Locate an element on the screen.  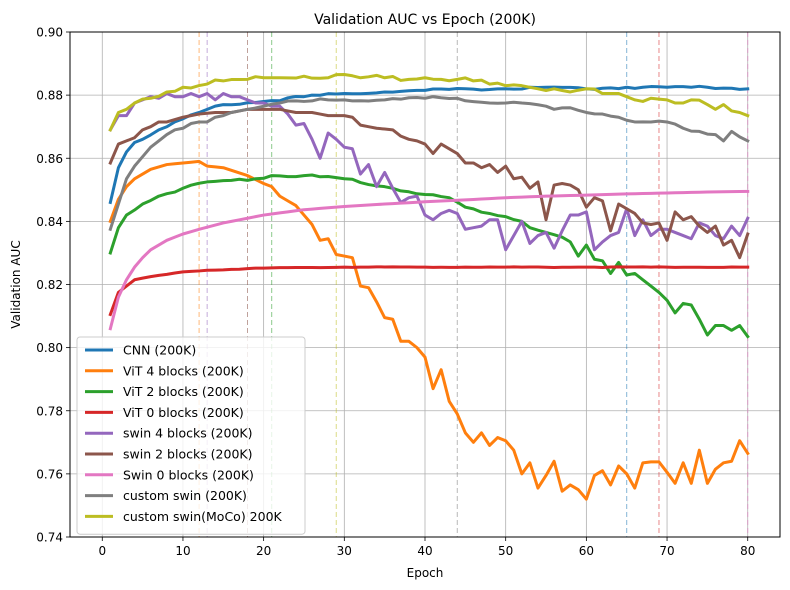
x-tick-label: 20 is located at coordinates (263, 551).